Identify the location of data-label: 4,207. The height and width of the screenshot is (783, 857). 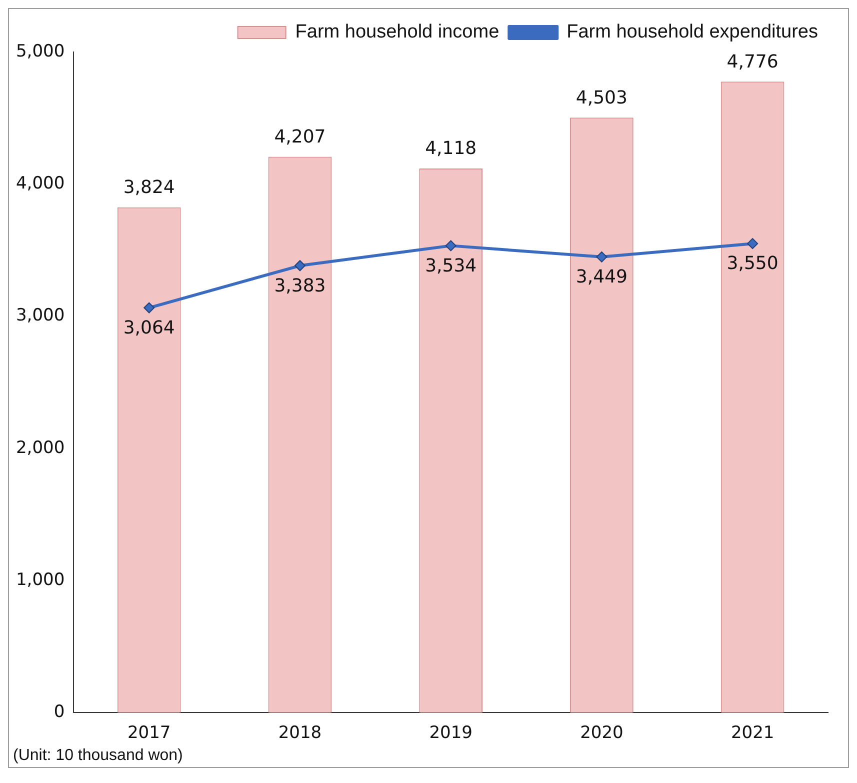
(300, 137).